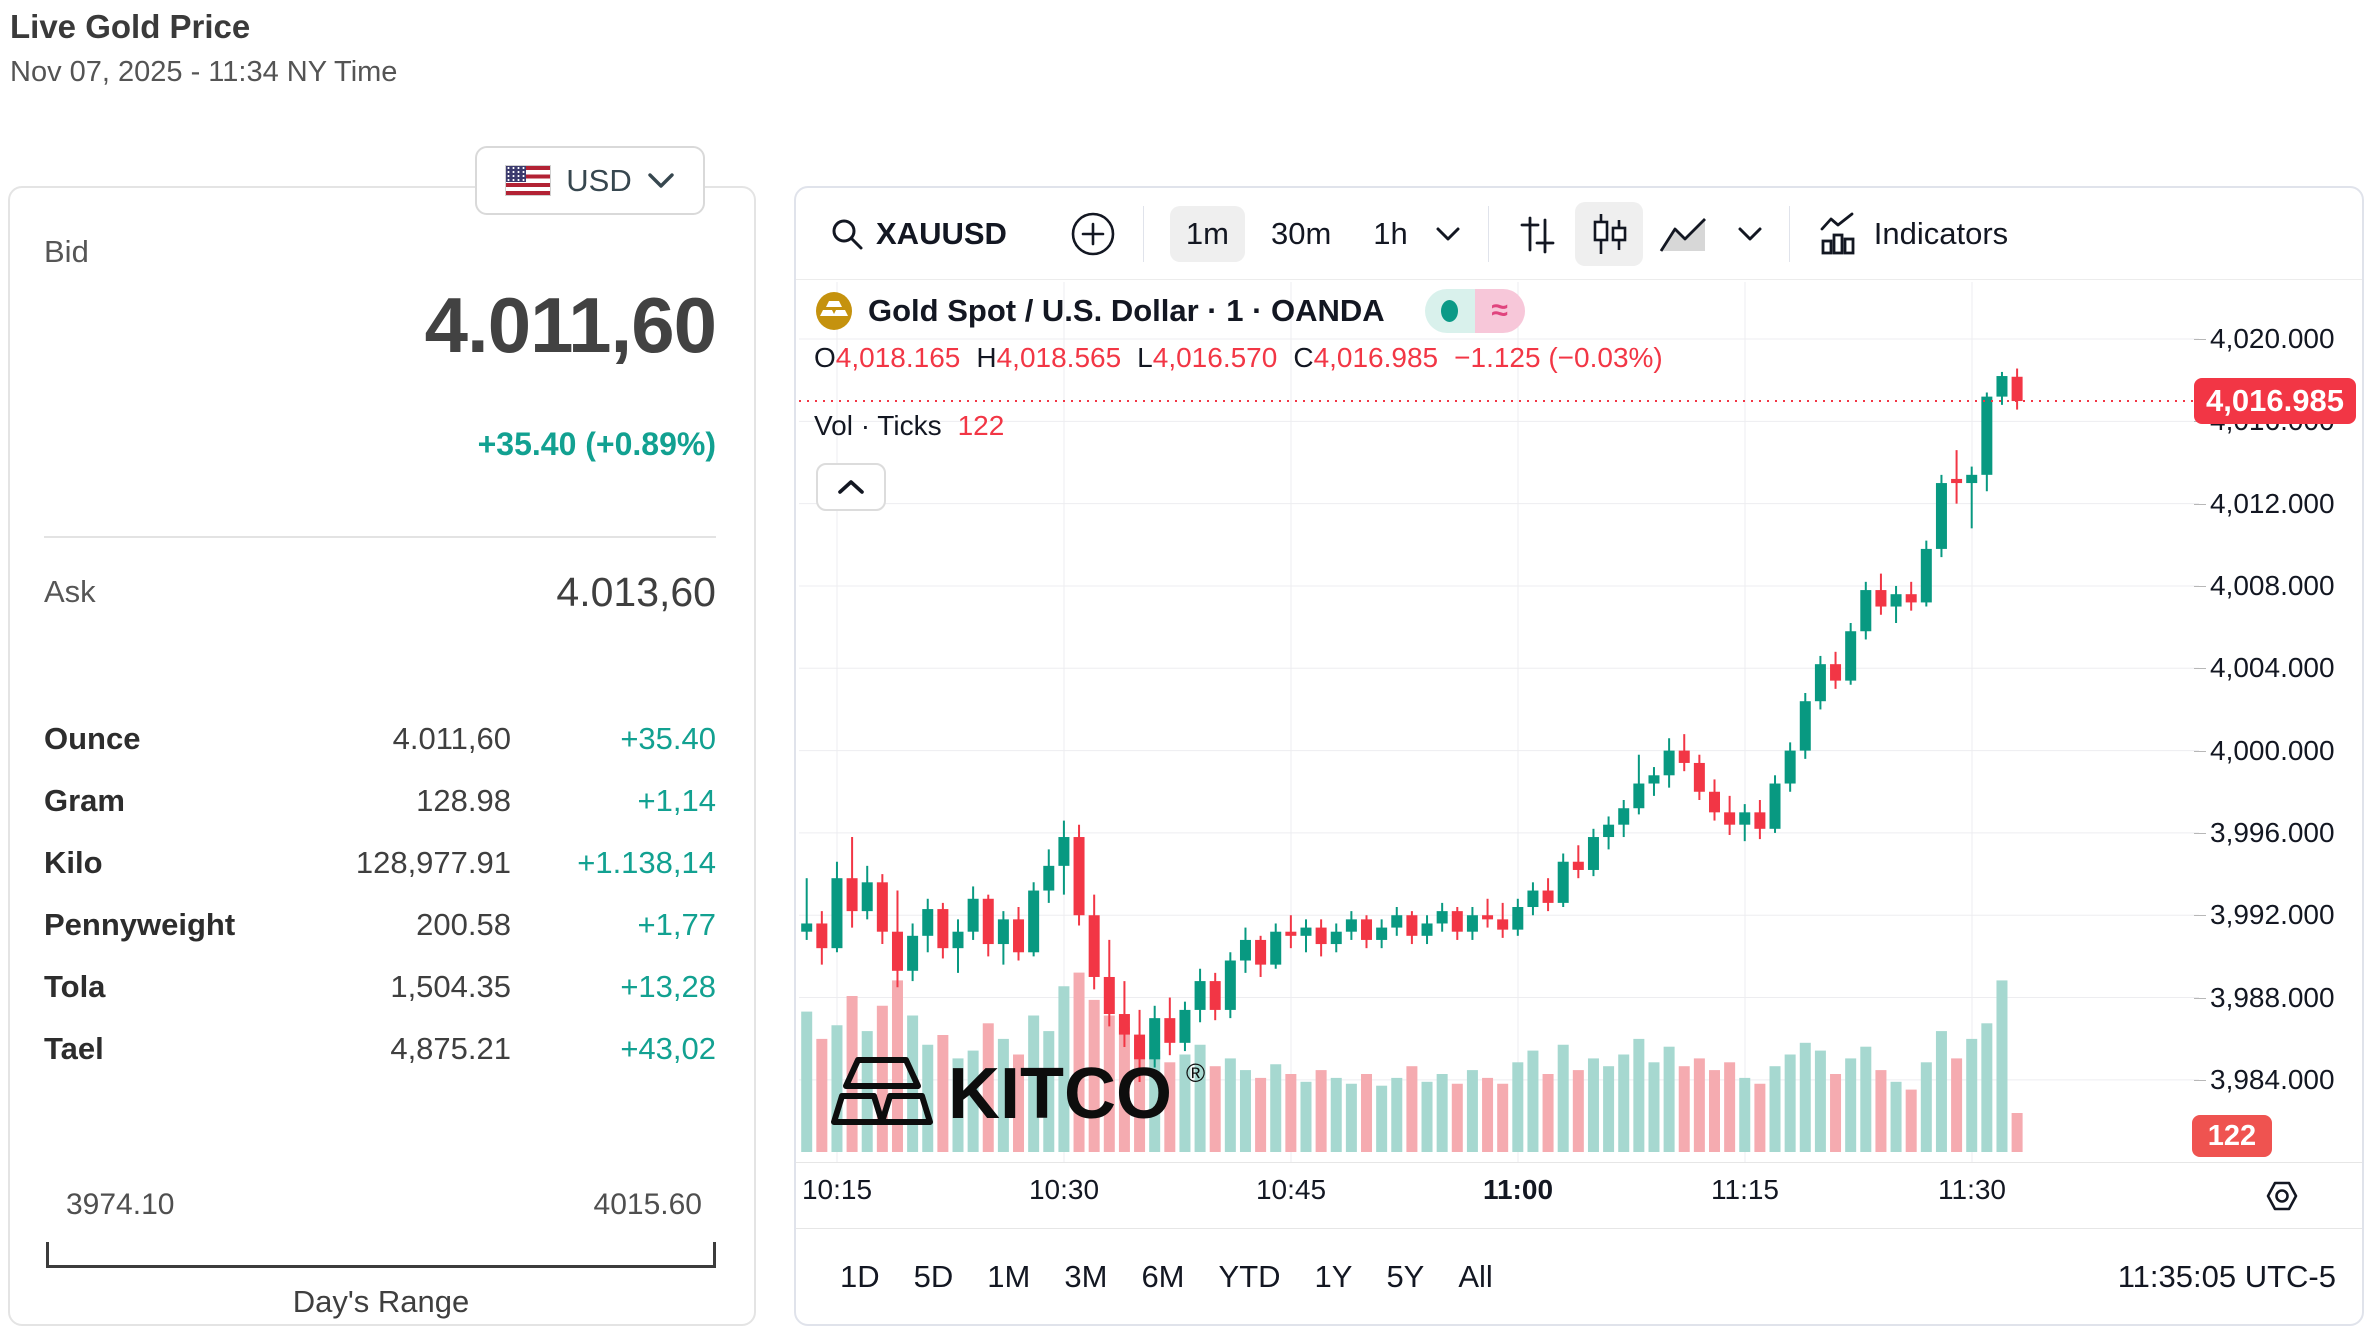 Image resolution: width=2367 pixels, height=1331 pixels. I want to click on range-button-1m: 1M, so click(1009, 1276).